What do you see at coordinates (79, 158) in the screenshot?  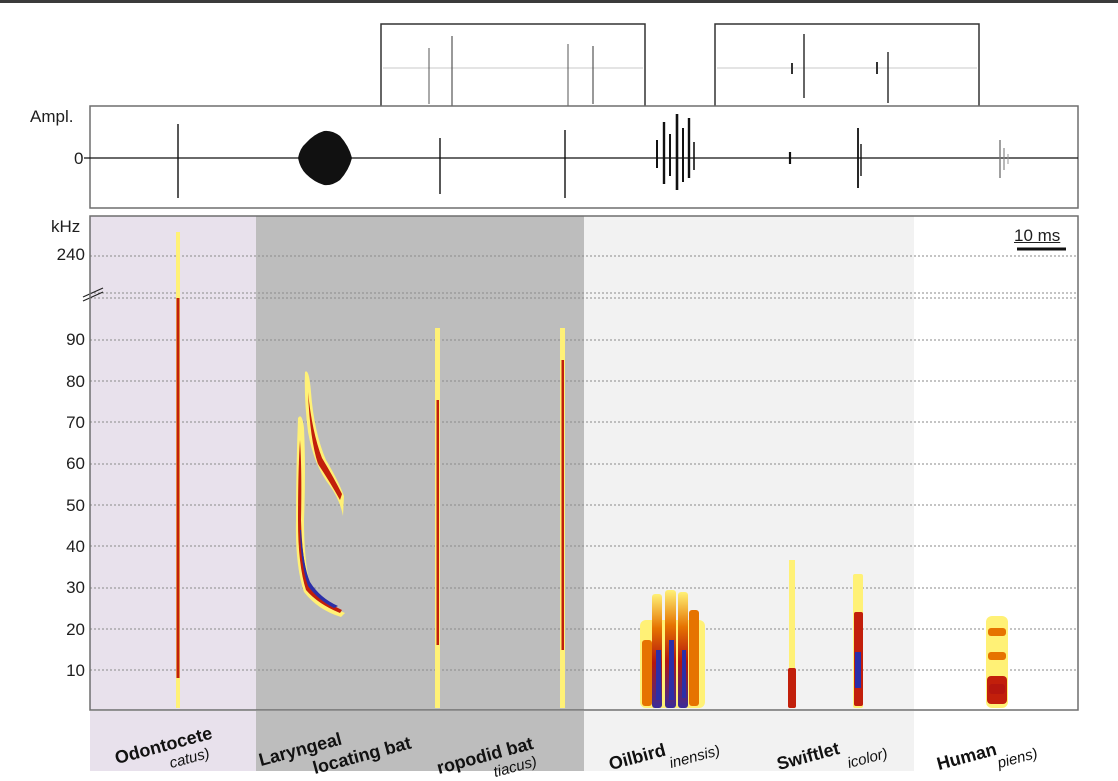 I see `amplitude-zero-label: 0` at bounding box center [79, 158].